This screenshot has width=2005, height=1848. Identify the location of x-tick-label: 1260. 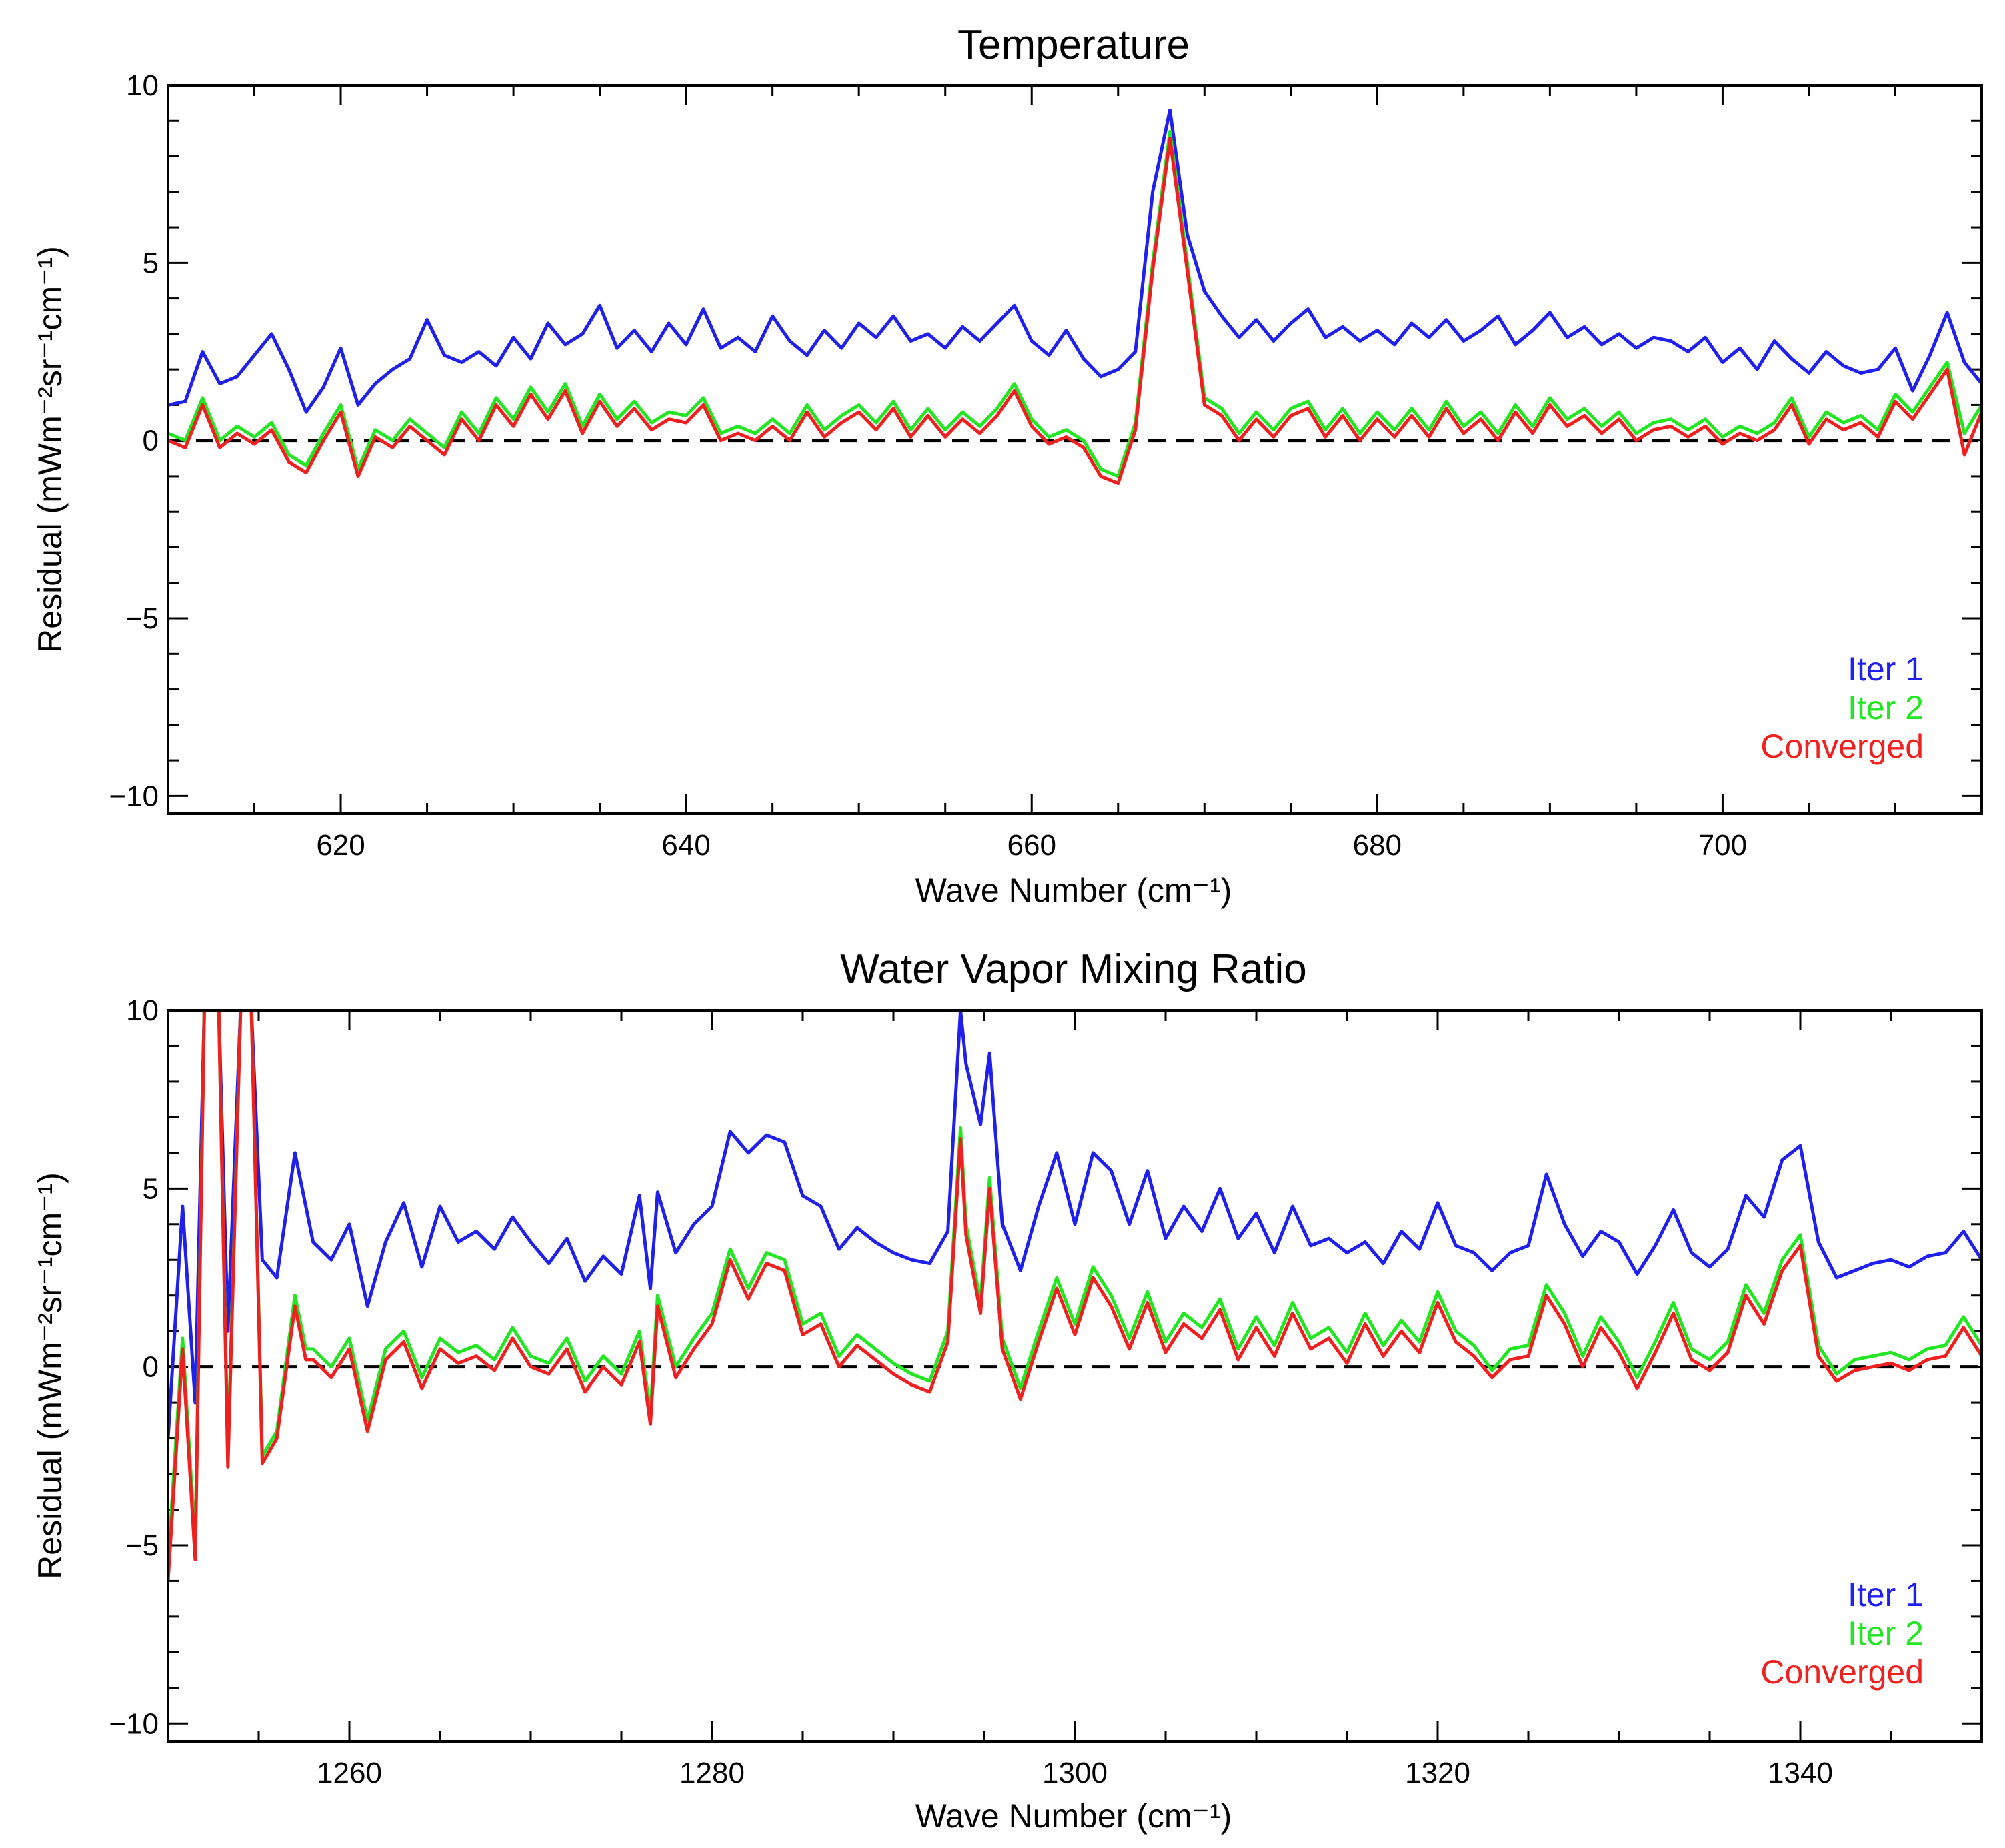
(349, 1773).